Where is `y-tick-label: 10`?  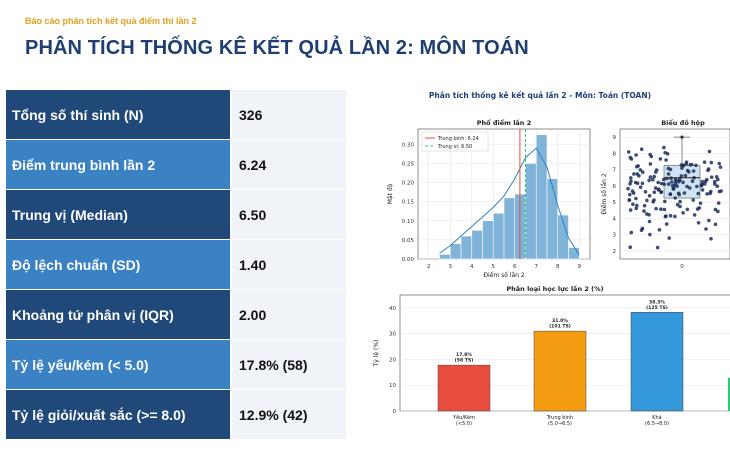
y-tick-label: 10 is located at coordinates (392, 386).